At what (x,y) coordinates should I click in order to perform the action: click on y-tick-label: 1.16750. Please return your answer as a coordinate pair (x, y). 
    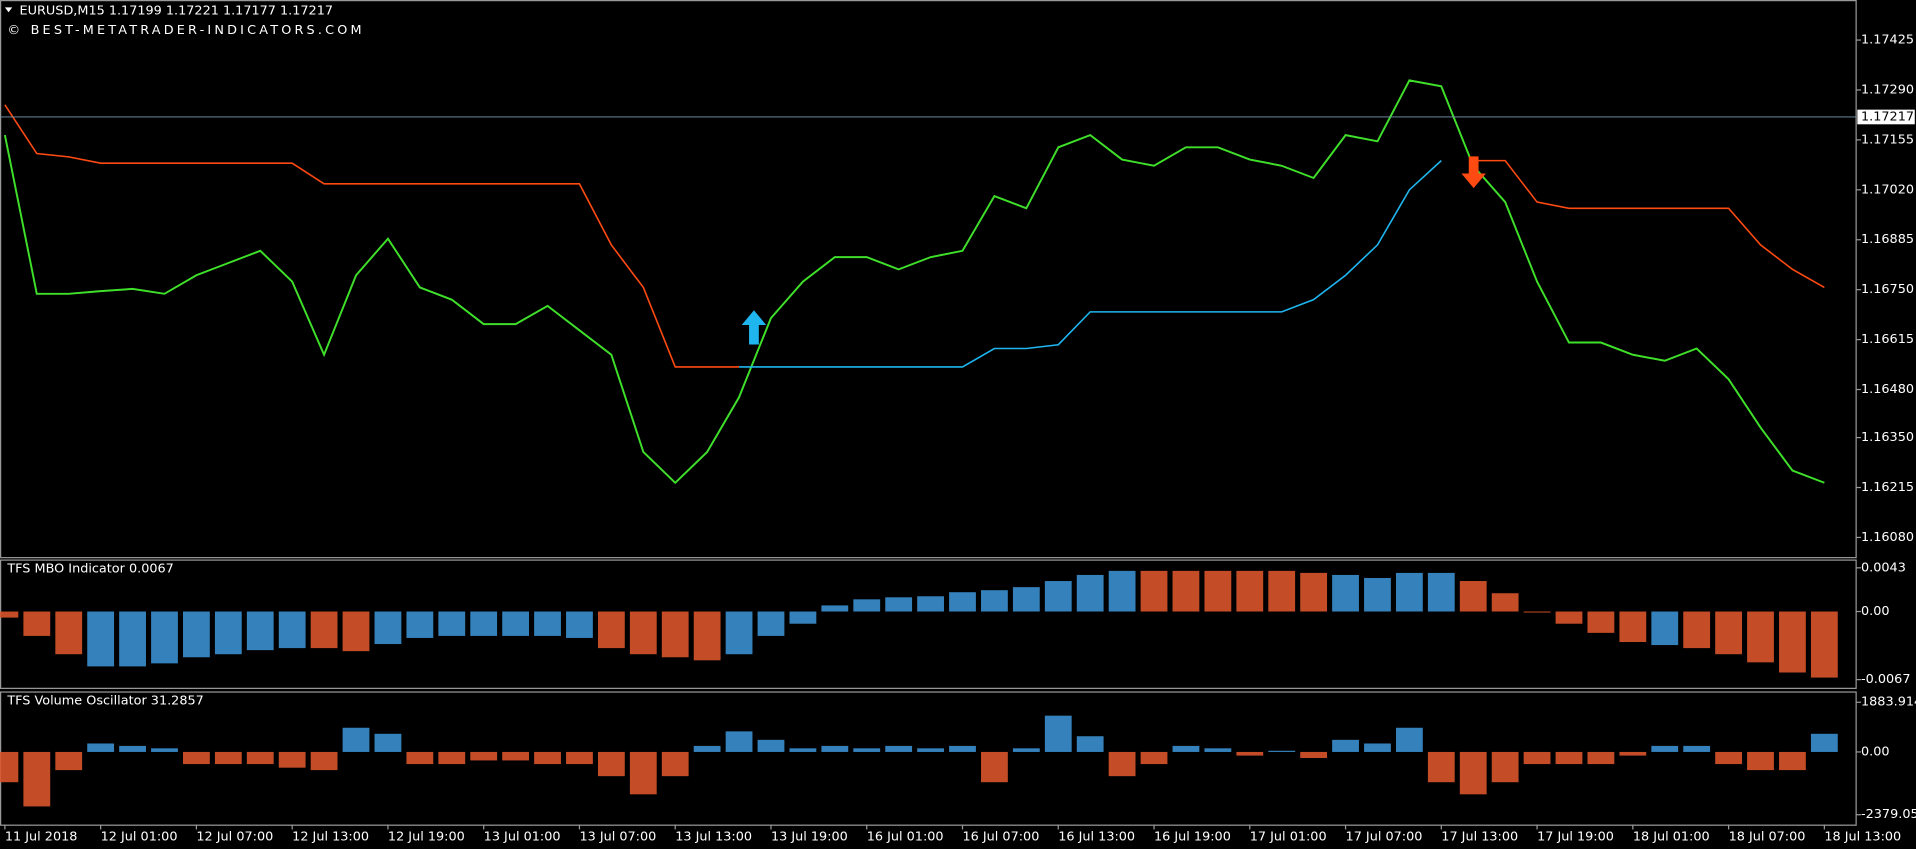
    Looking at the image, I should click on (1887, 289).